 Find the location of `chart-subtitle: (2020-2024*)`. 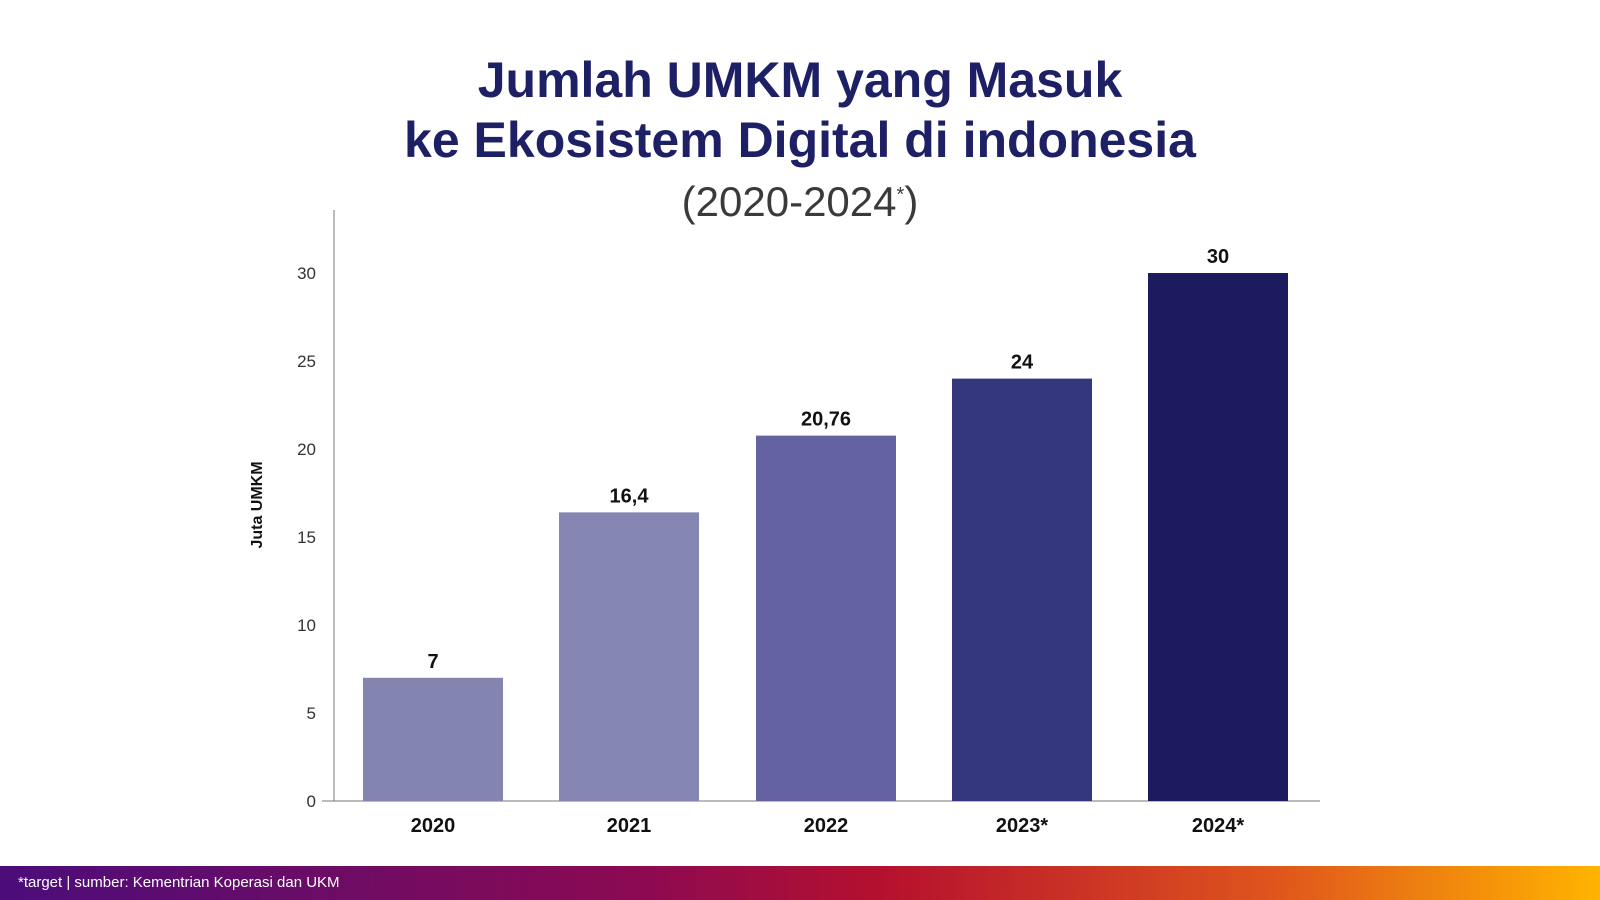

chart-subtitle: (2020-2024*) is located at coordinates (800, 202).